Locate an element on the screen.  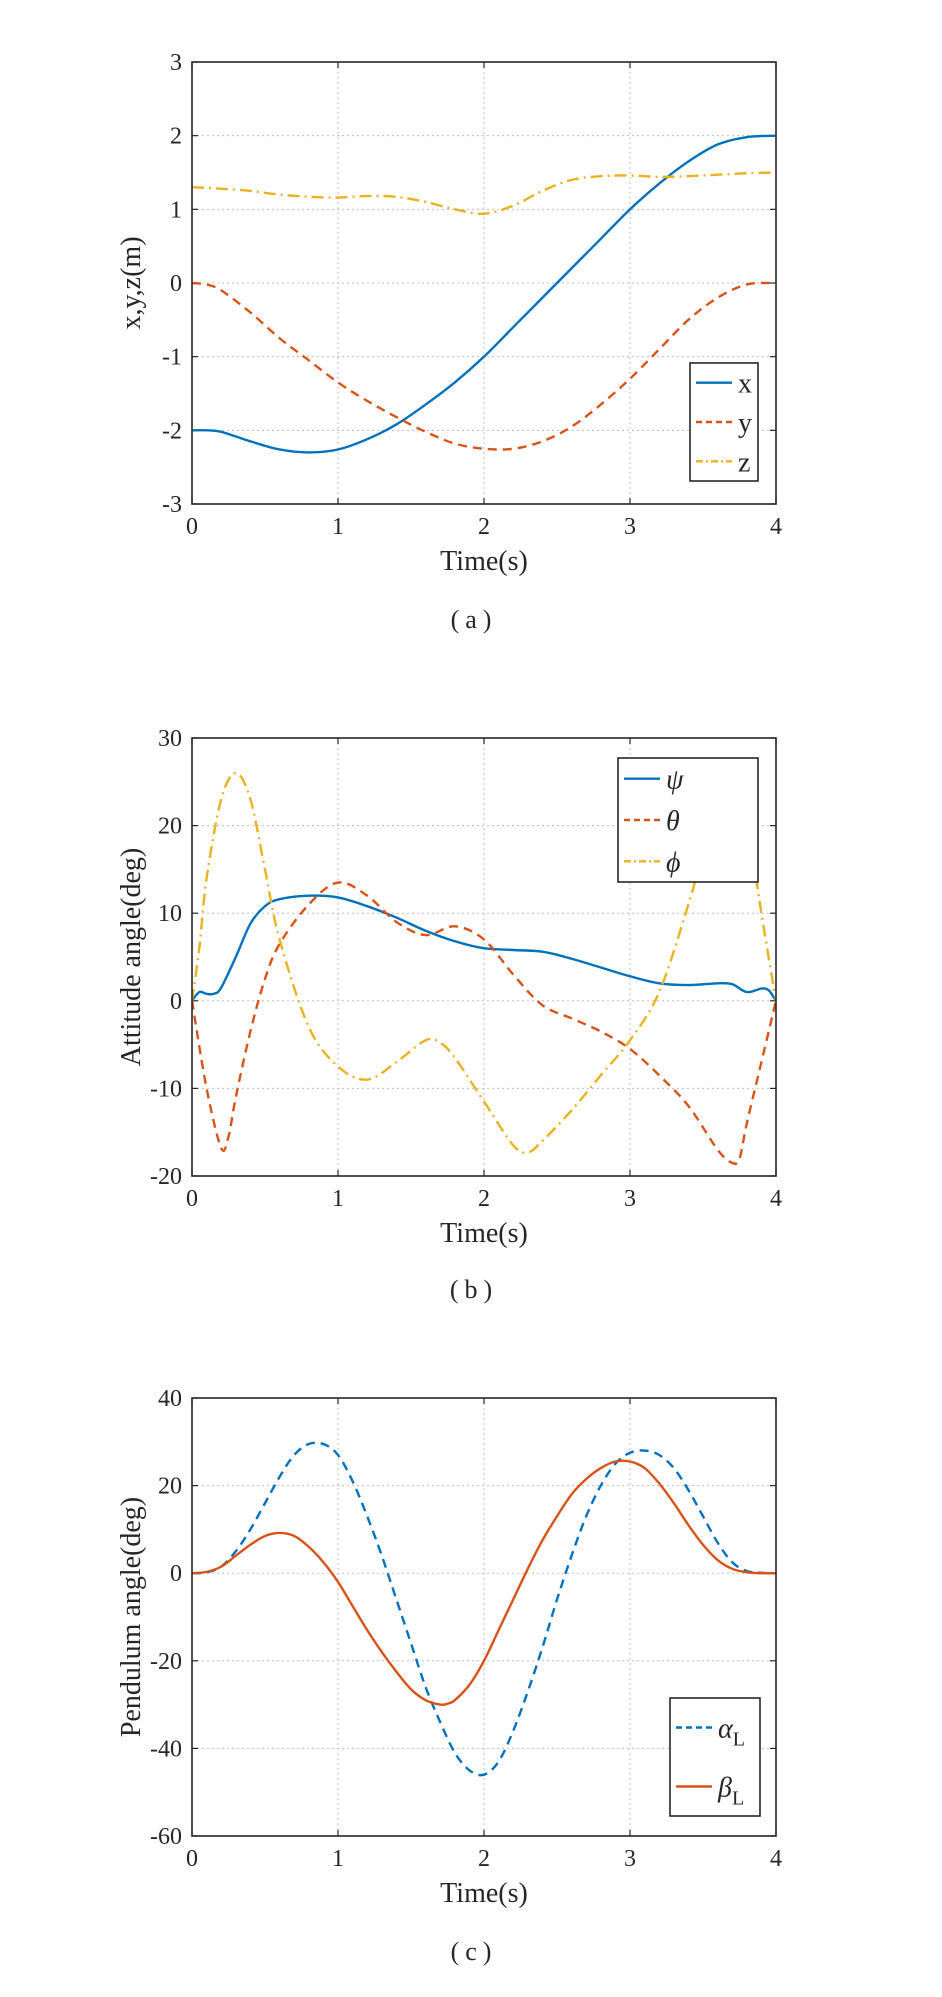
legend-label: x is located at coordinates (745, 384).